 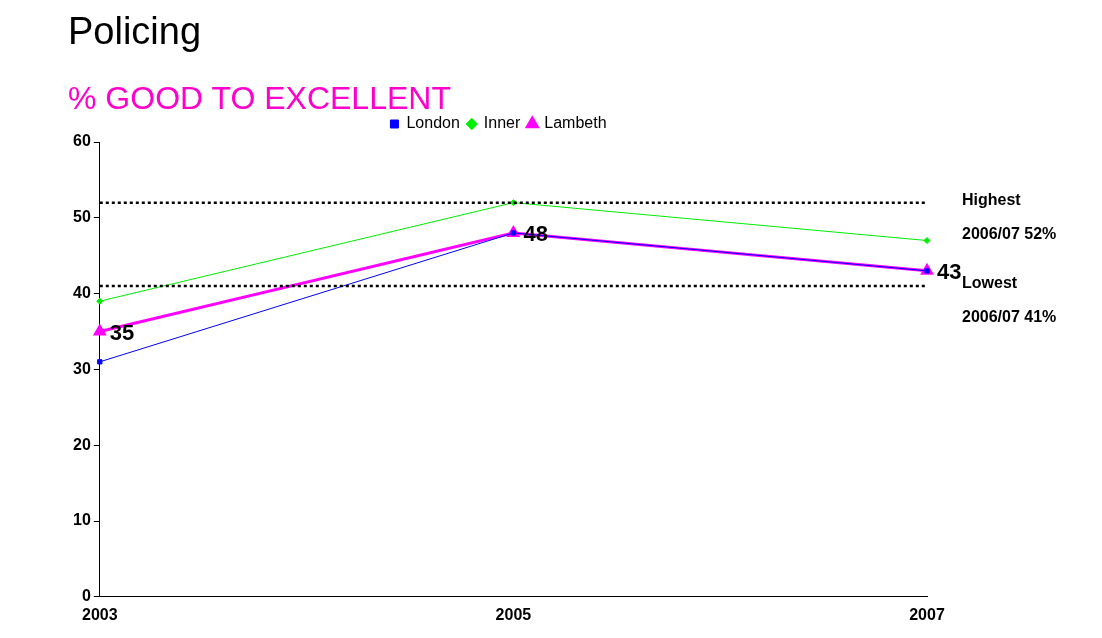 I want to click on legend-label: Lambeth, so click(x=575, y=123).